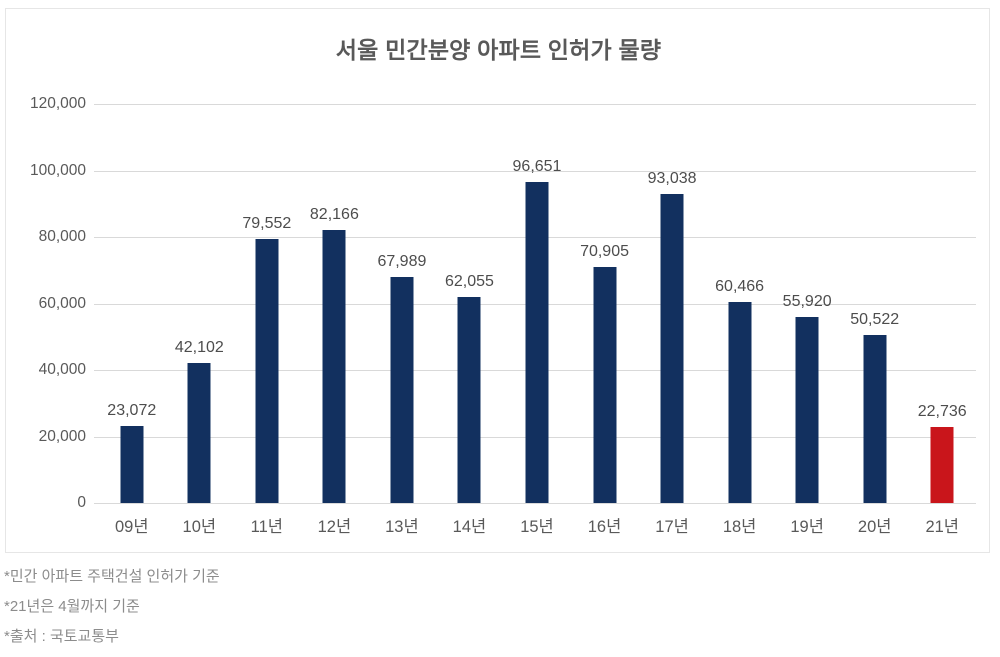 The image size is (1000, 657). What do you see at coordinates (672, 178) in the screenshot?
I see `bar-value-label: 93,038` at bounding box center [672, 178].